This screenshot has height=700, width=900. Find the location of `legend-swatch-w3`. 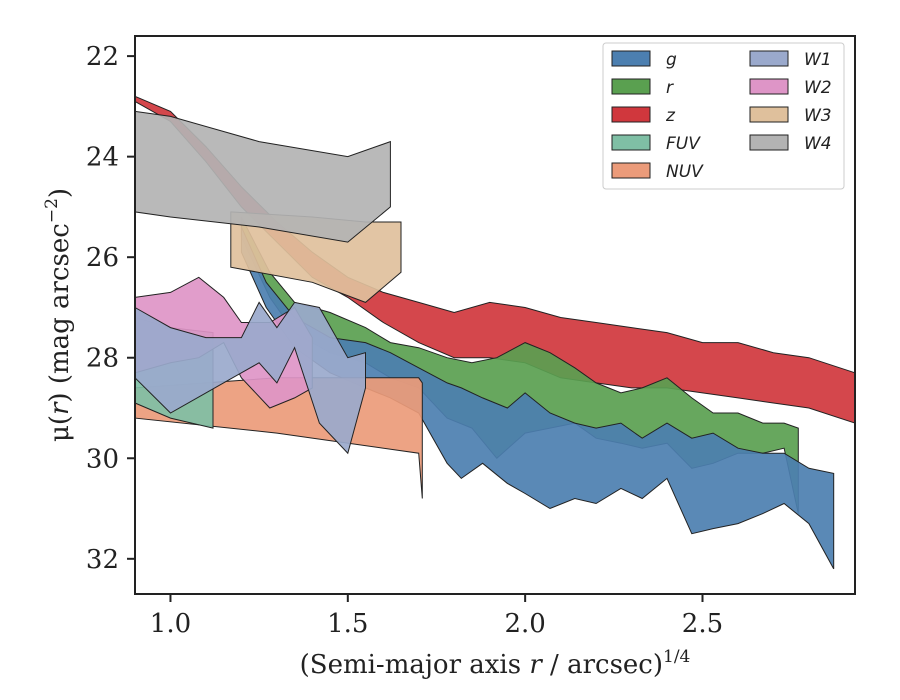

legend-swatch-w3 is located at coordinates (769, 114).